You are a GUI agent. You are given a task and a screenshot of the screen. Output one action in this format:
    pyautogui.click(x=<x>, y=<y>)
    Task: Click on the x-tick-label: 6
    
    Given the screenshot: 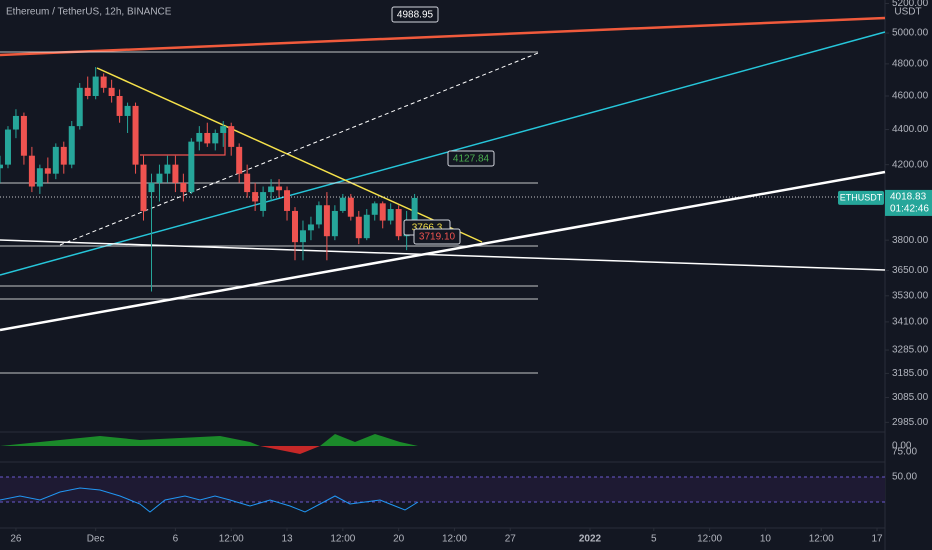 What is the action you would take?
    pyautogui.click(x=176, y=539)
    